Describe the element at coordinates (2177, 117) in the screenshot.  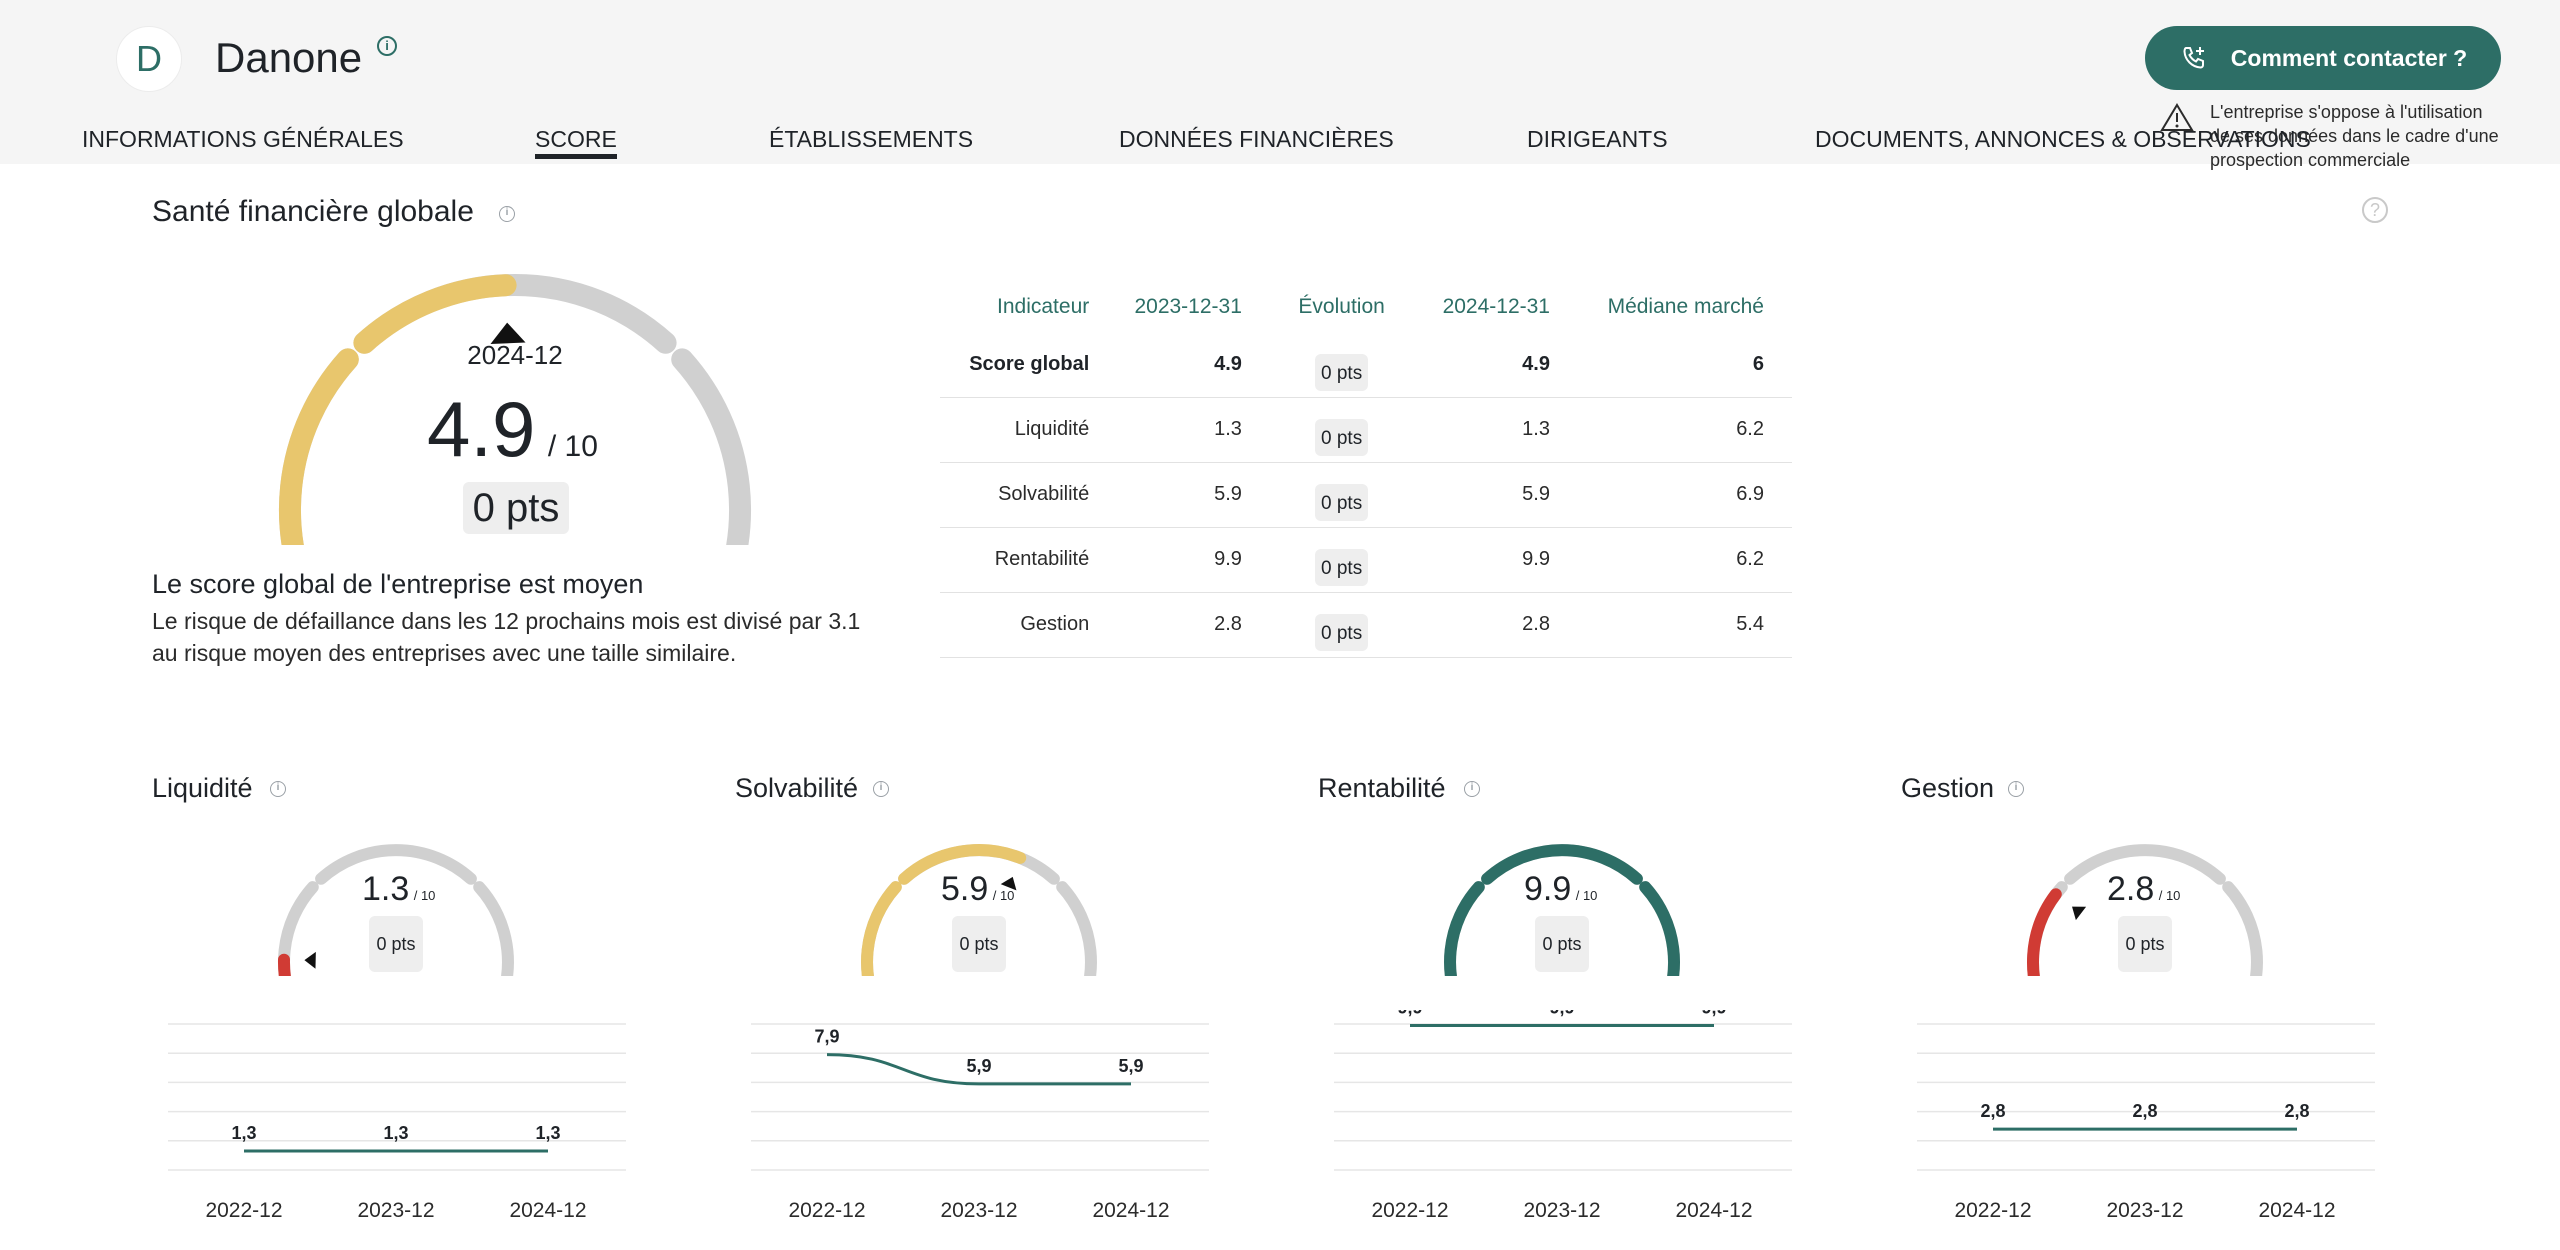
I see `warning-icon` at that location.